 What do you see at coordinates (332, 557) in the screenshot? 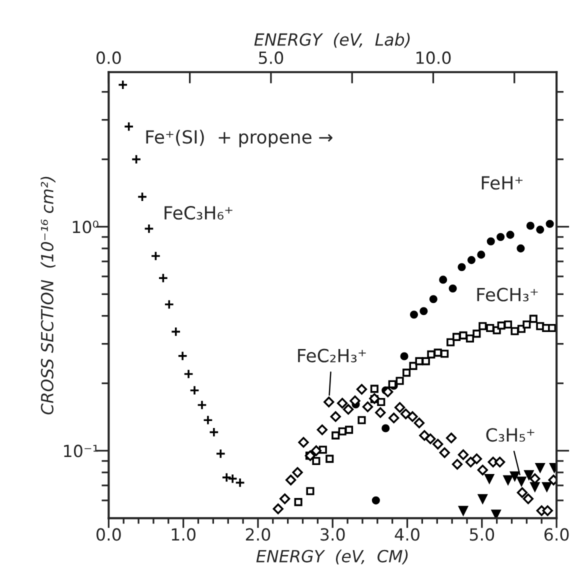
I see `x-axis-title: ENERGY (eV, CM)` at bounding box center [332, 557].